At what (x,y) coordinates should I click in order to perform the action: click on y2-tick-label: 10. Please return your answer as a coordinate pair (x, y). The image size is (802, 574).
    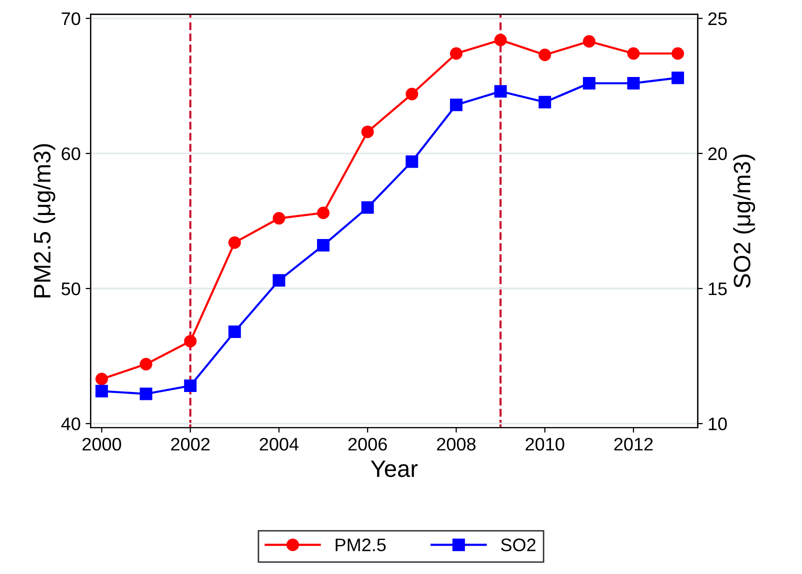
    Looking at the image, I should click on (717, 424).